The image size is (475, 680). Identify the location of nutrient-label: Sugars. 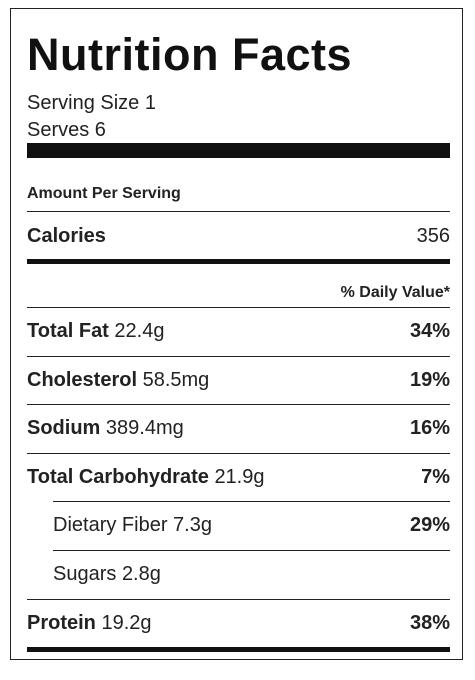
(85, 573).